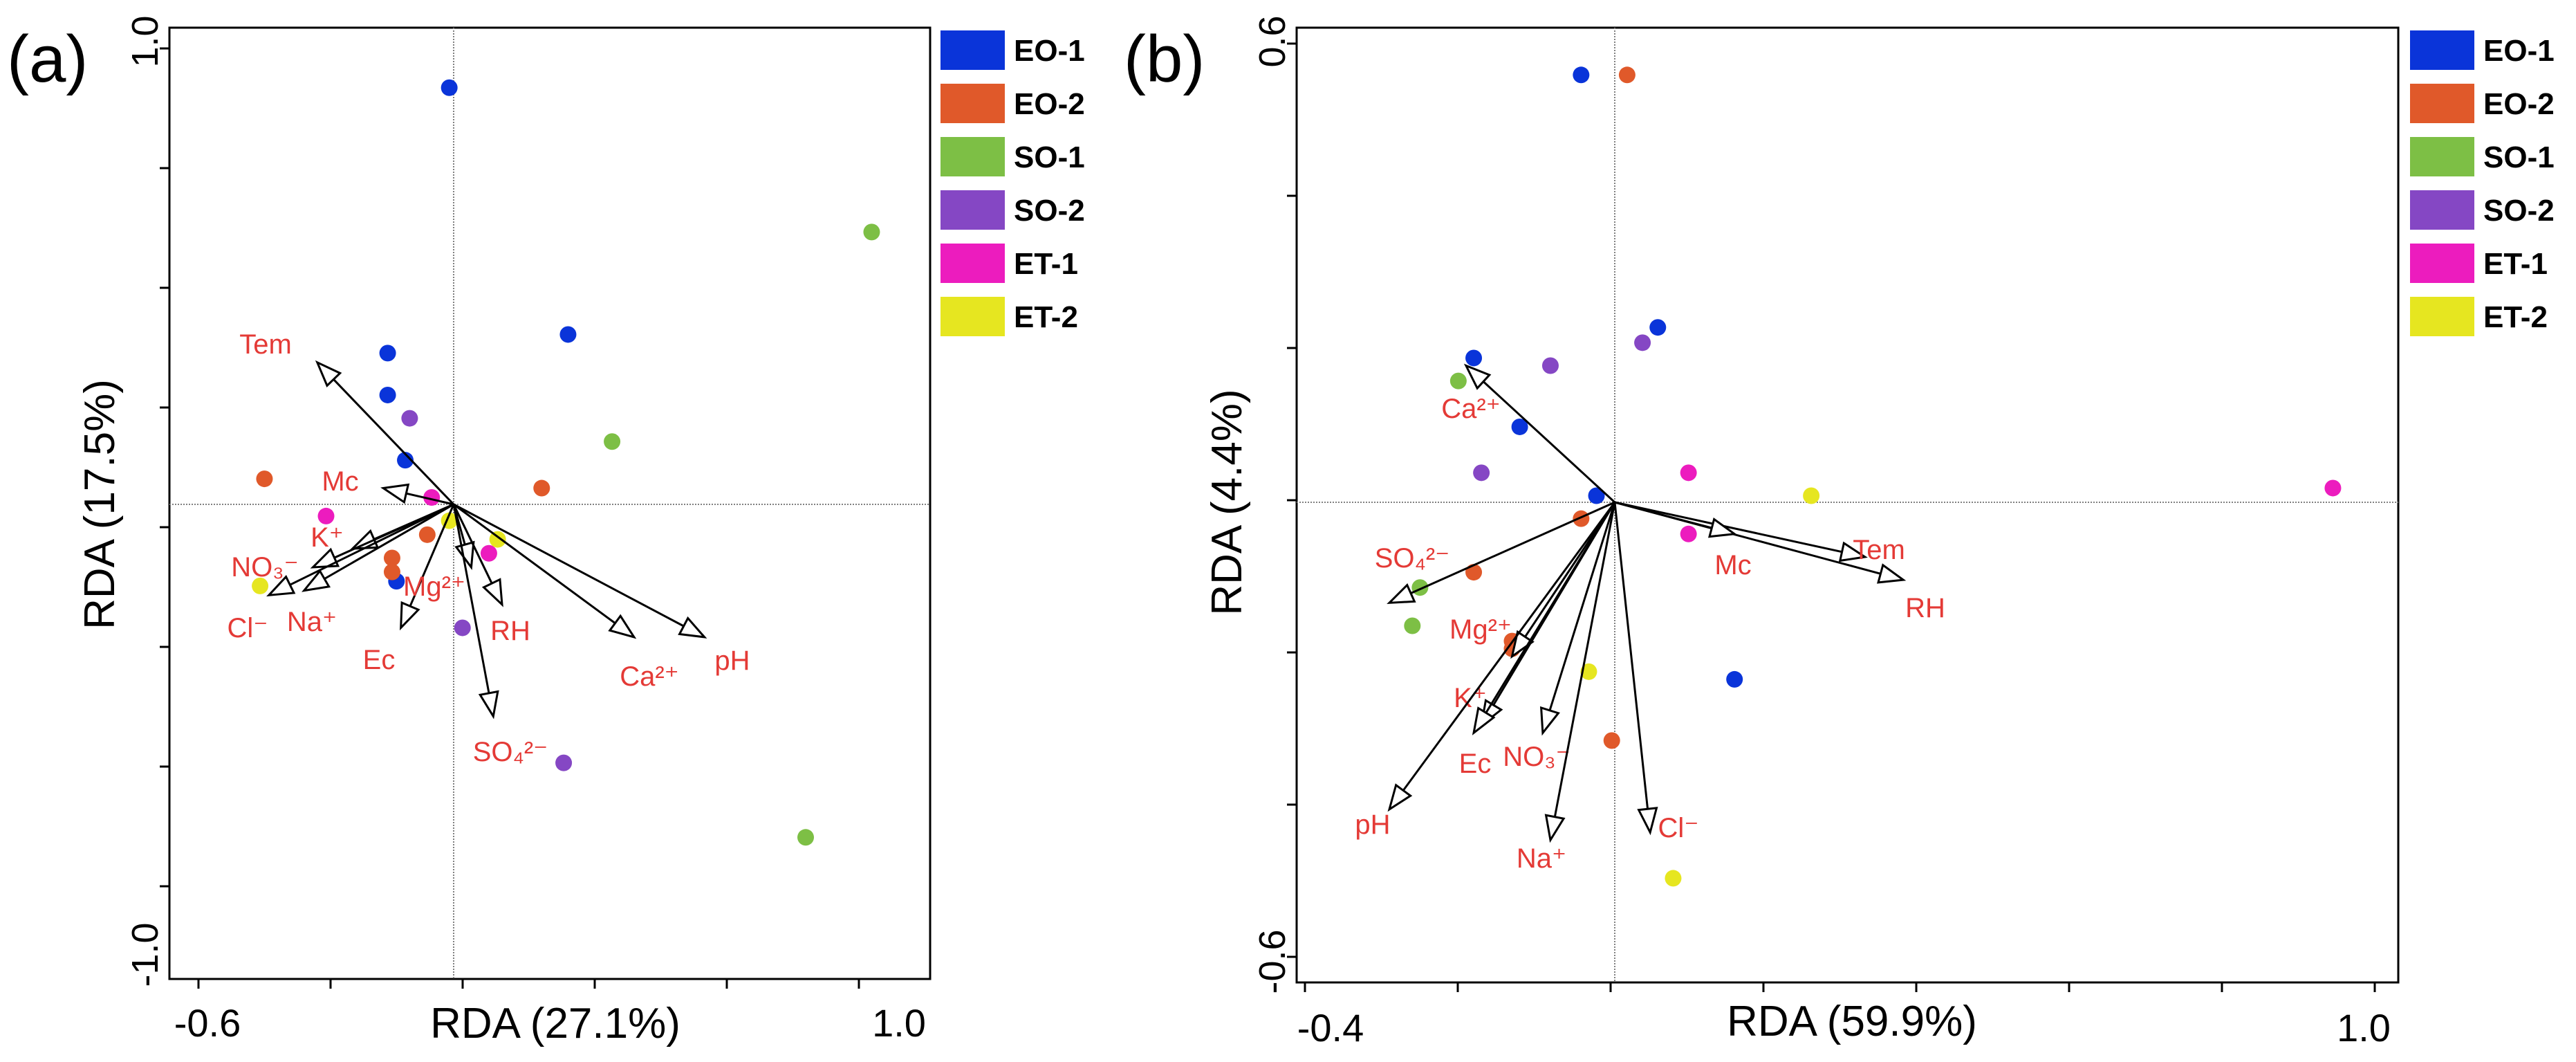  Describe the element at coordinates (208, 1023) in the screenshot. I see `x-tick-label: -0.6` at that location.